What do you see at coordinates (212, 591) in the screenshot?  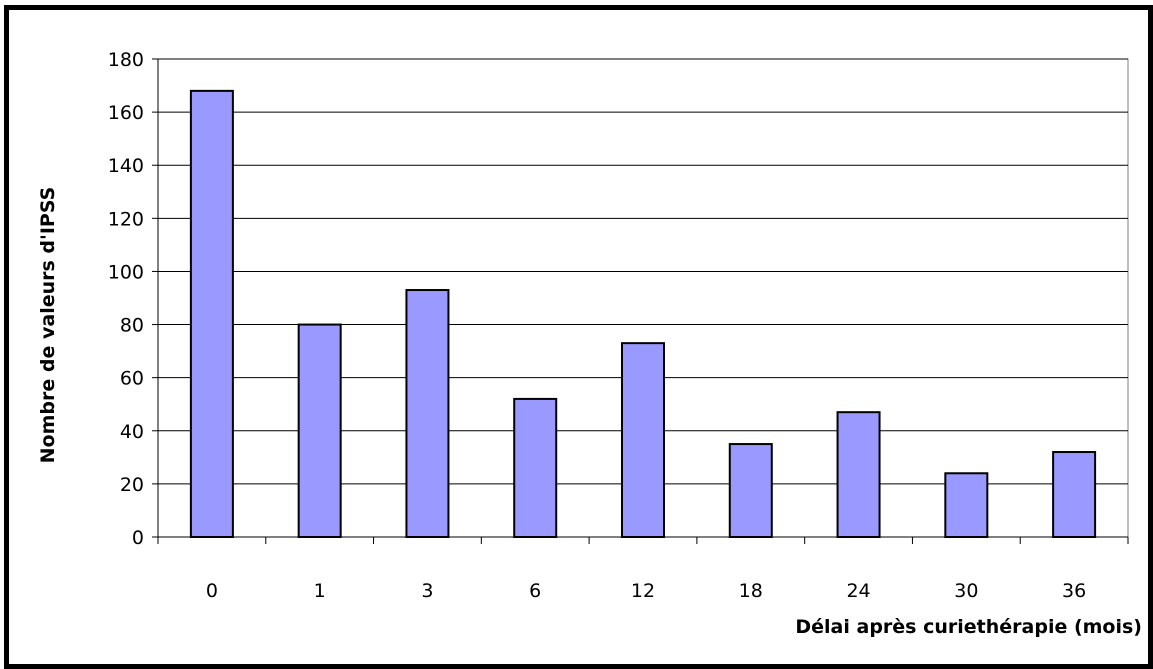 I see `x-tick-label: 0` at bounding box center [212, 591].